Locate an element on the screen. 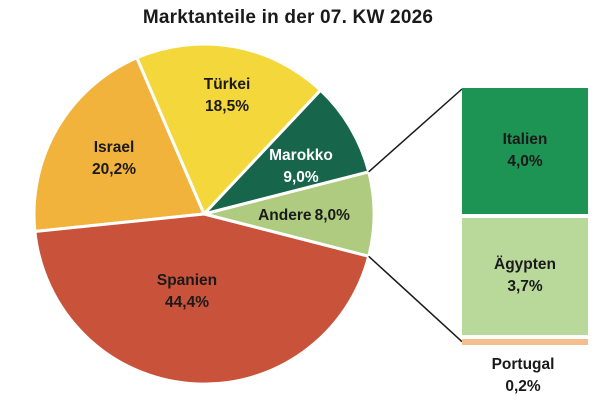 The height and width of the screenshot is (400, 600). segment-name: Portugal is located at coordinates (523, 364).